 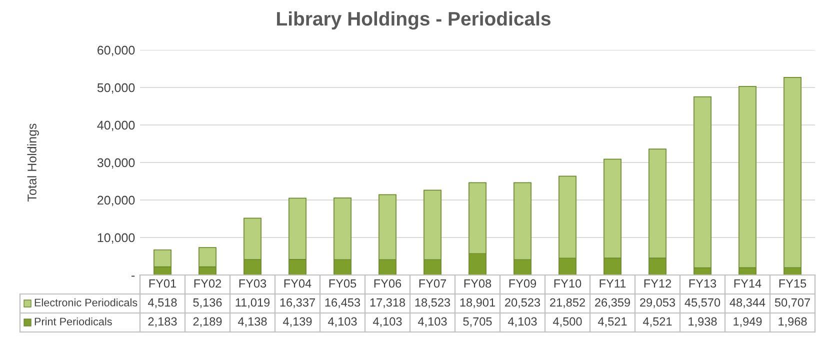 I want to click on x-tick-label: FY06, so click(x=388, y=283).